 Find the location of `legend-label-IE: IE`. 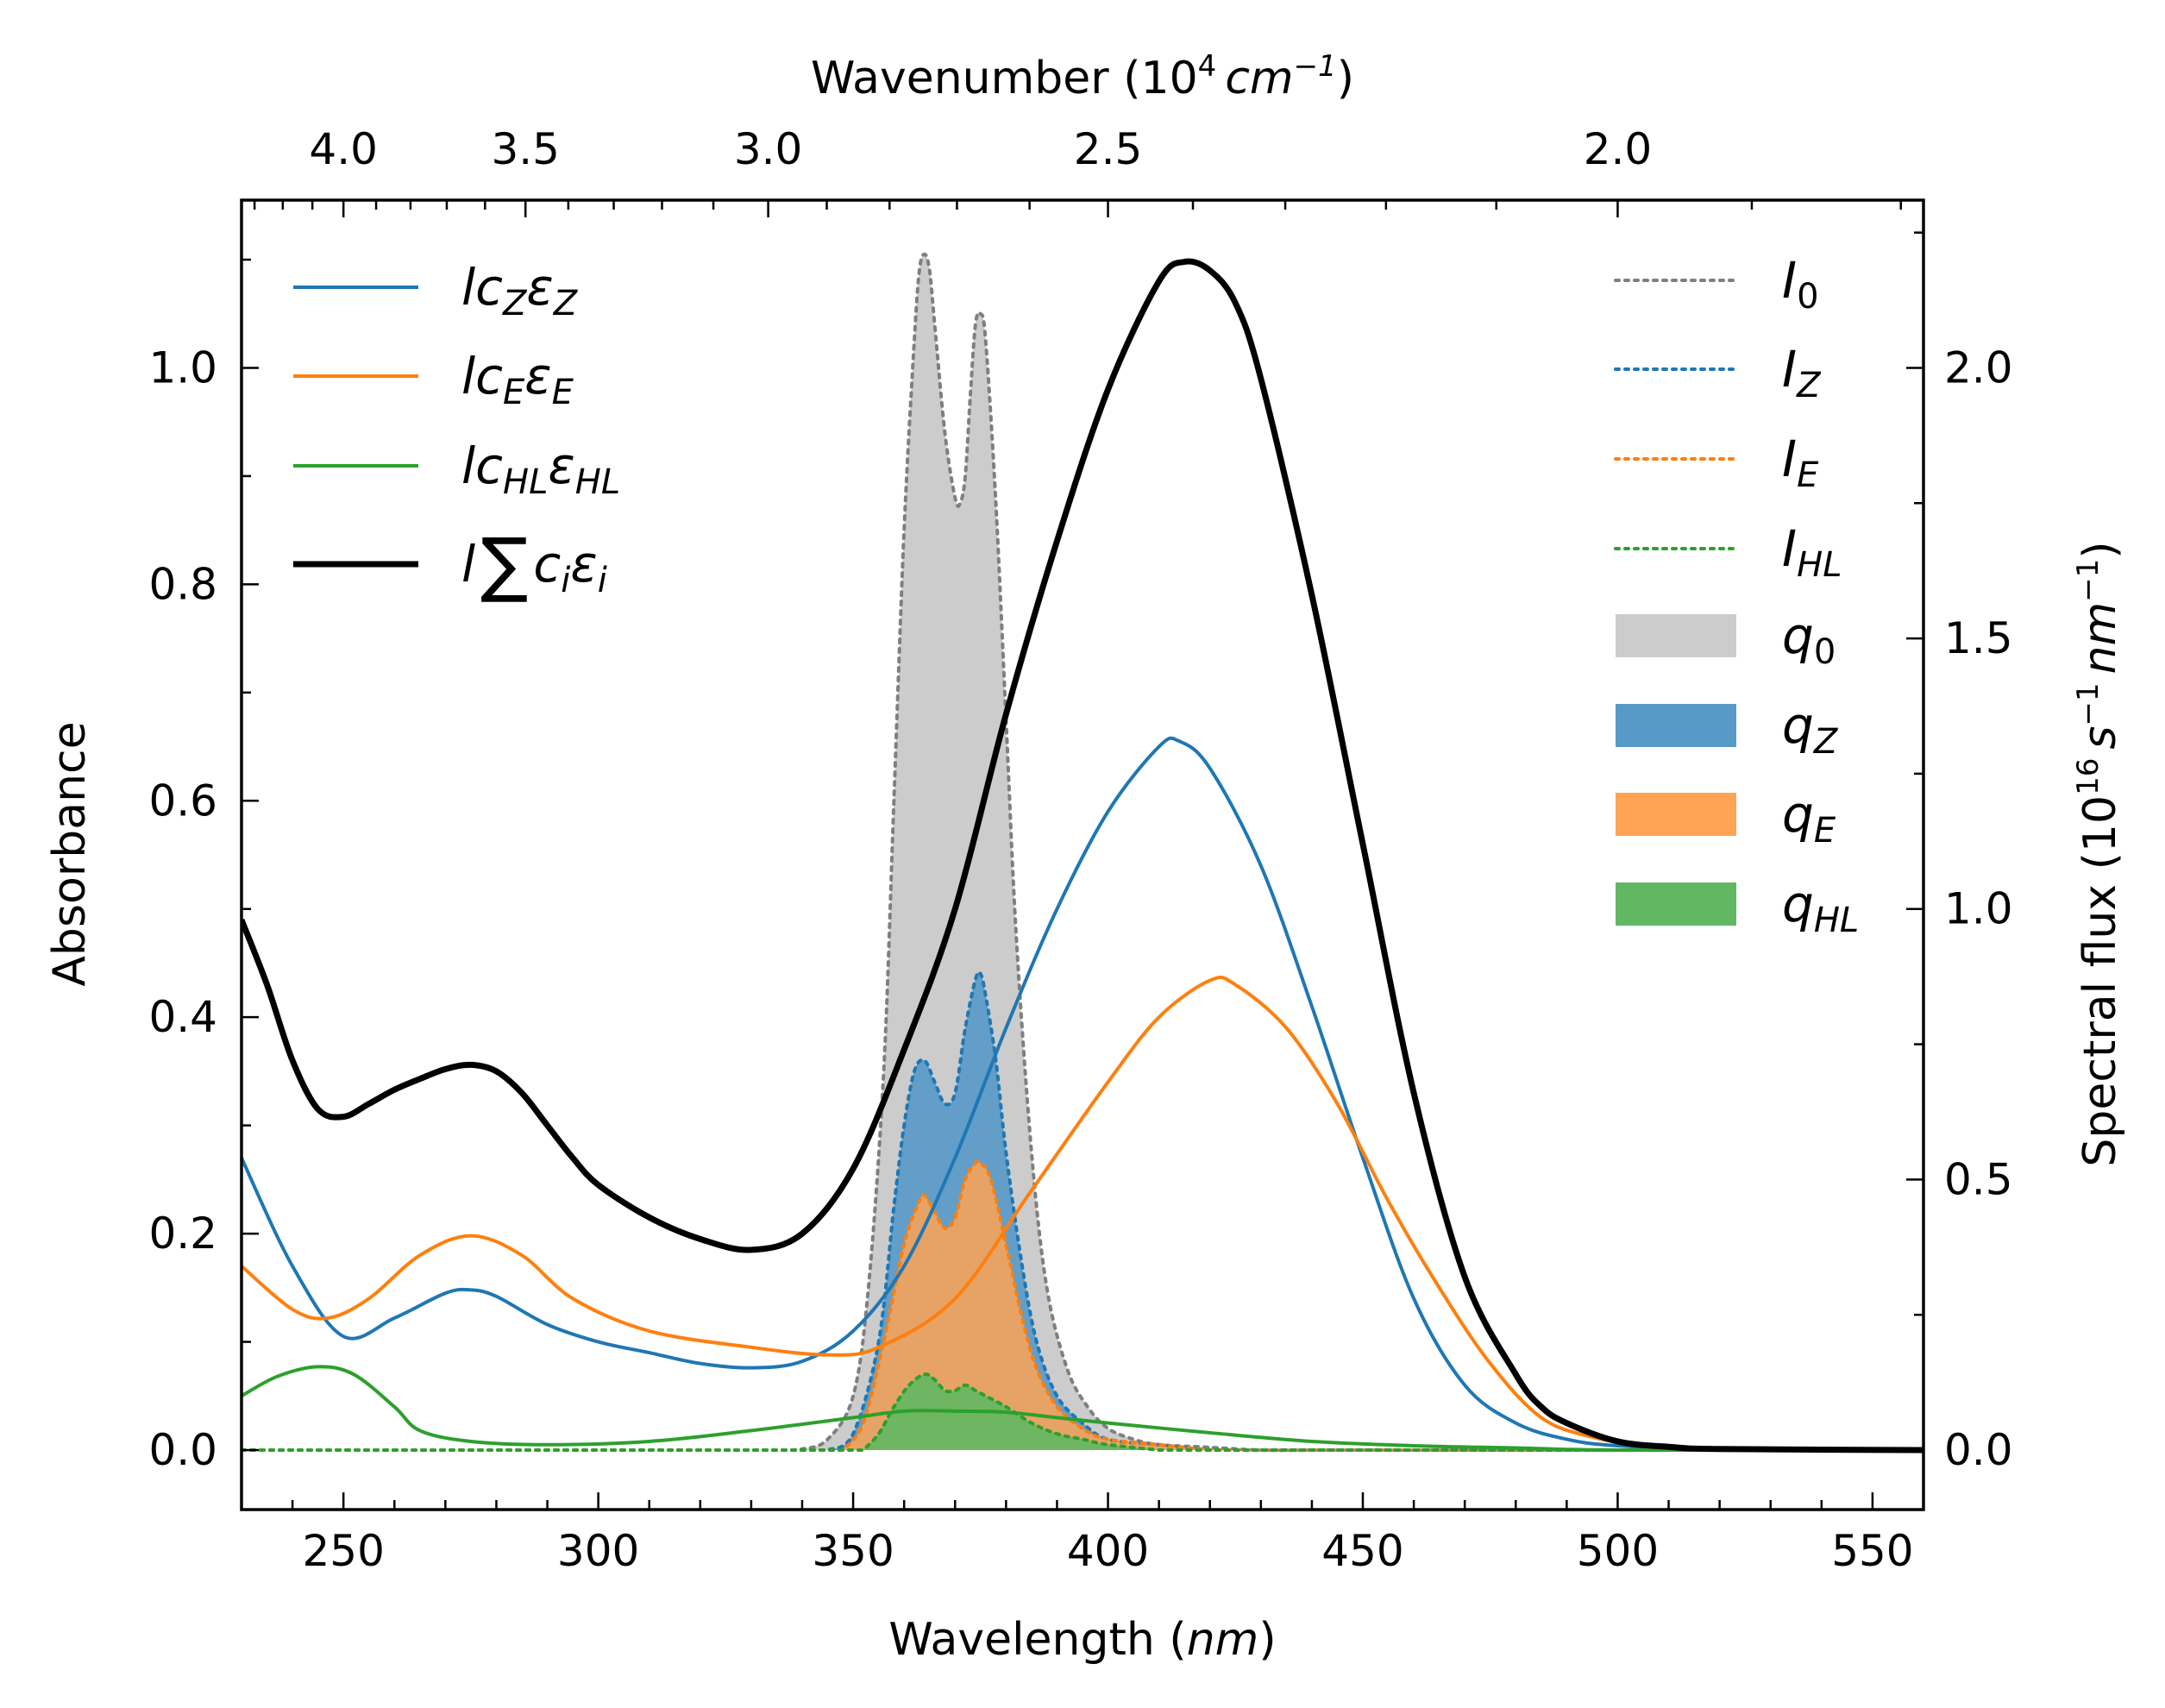

legend-label-IE: IE is located at coordinates (1801, 462).